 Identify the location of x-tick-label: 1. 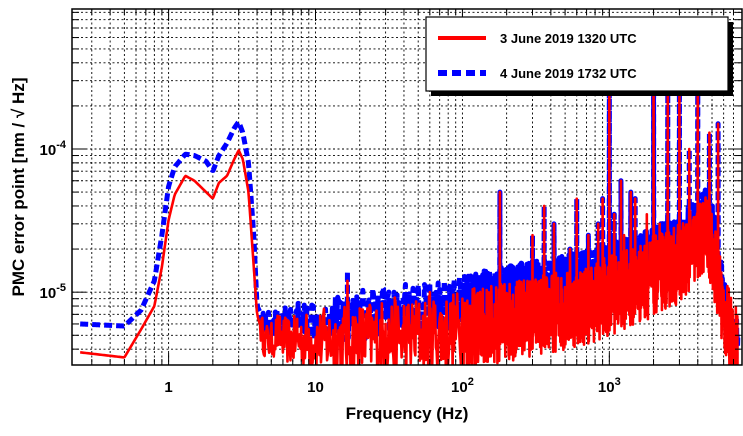
(168, 387).